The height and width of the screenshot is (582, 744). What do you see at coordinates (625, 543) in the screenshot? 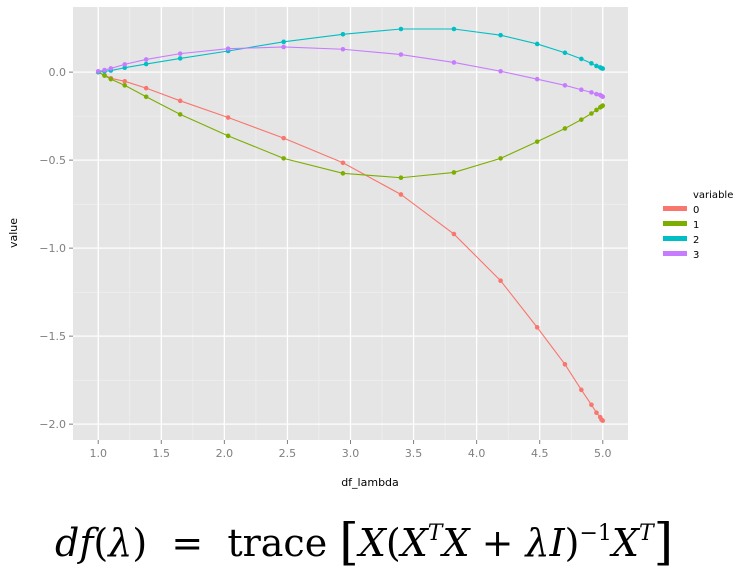
I see `formula-x-4: X` at bounding box center [625, 543].